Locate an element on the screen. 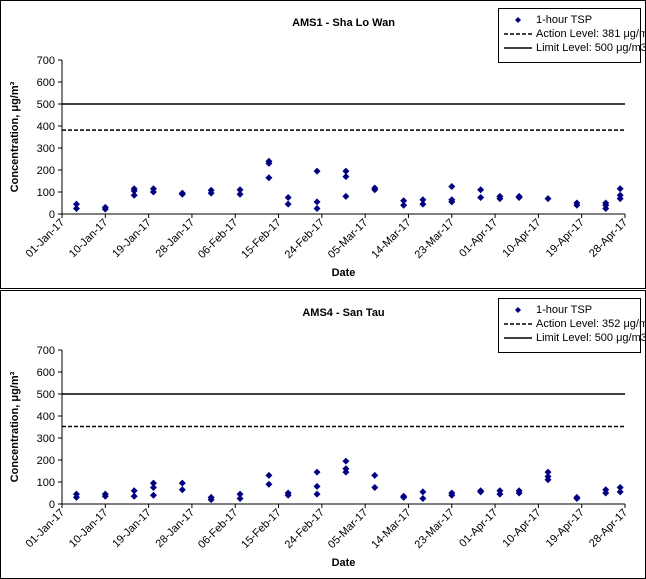  chart-title: AMS1 - Sha Lo Wan is located at coordinates (343, 23).